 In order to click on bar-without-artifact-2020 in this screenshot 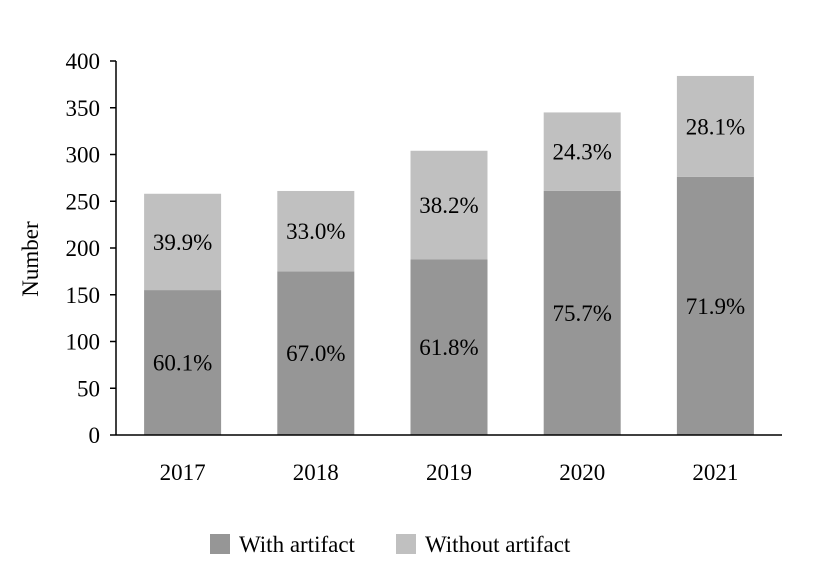, I will do `click(582, 151)`.